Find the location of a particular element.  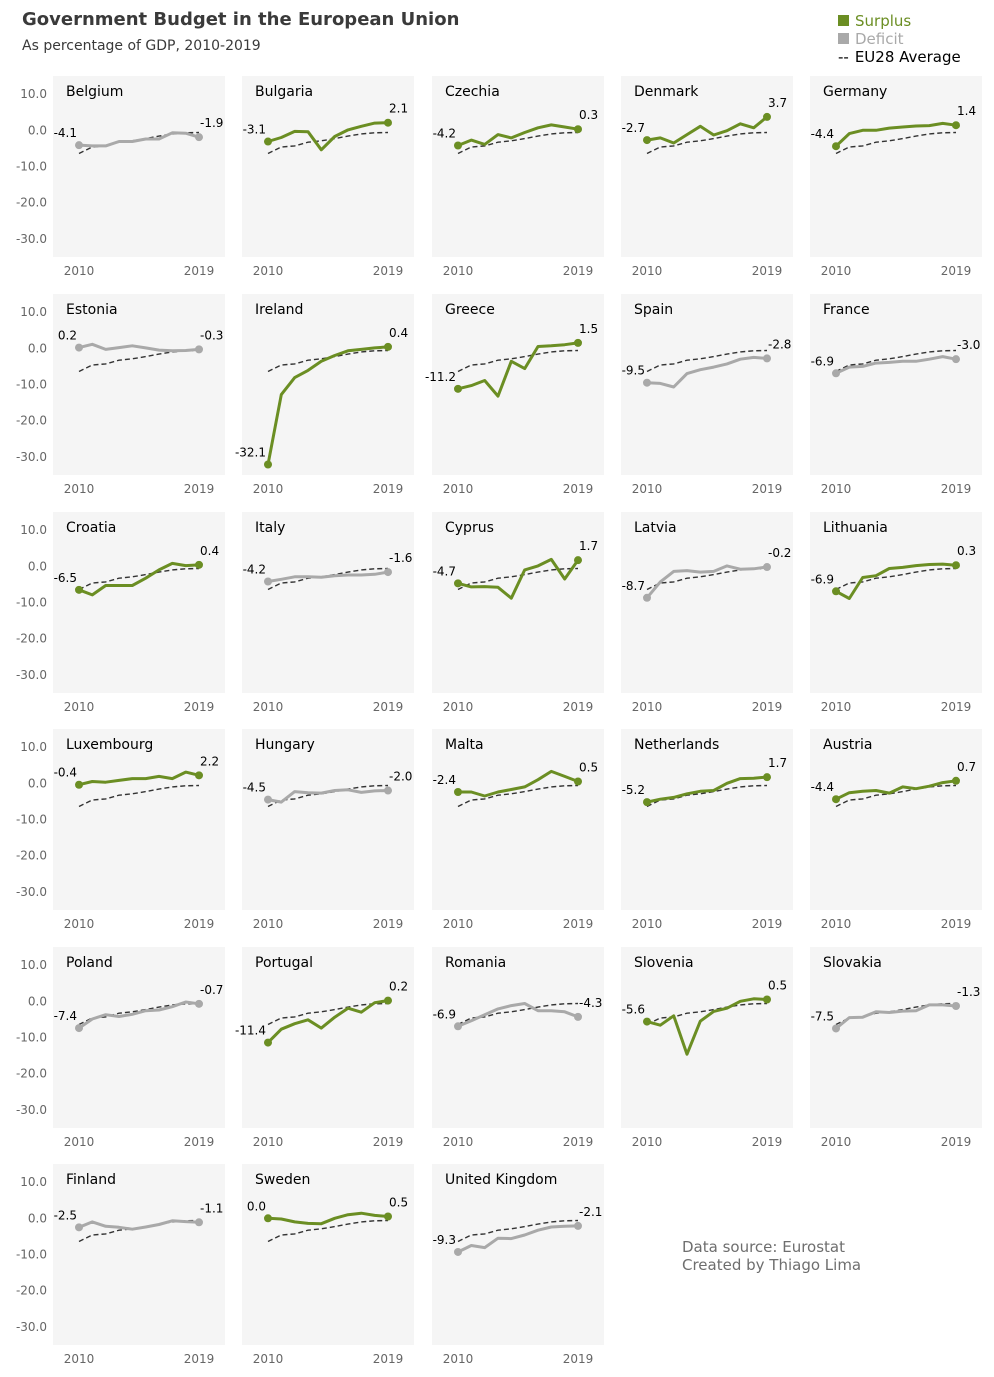

y-tick-label: -30.0 is located at coordinates (31, 1327).